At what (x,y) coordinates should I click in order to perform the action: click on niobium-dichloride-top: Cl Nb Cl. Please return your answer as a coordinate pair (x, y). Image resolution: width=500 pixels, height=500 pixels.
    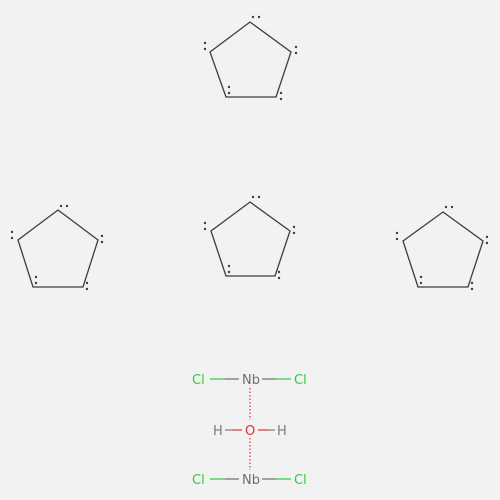
    Looking at the image, I should click on (249, 380).